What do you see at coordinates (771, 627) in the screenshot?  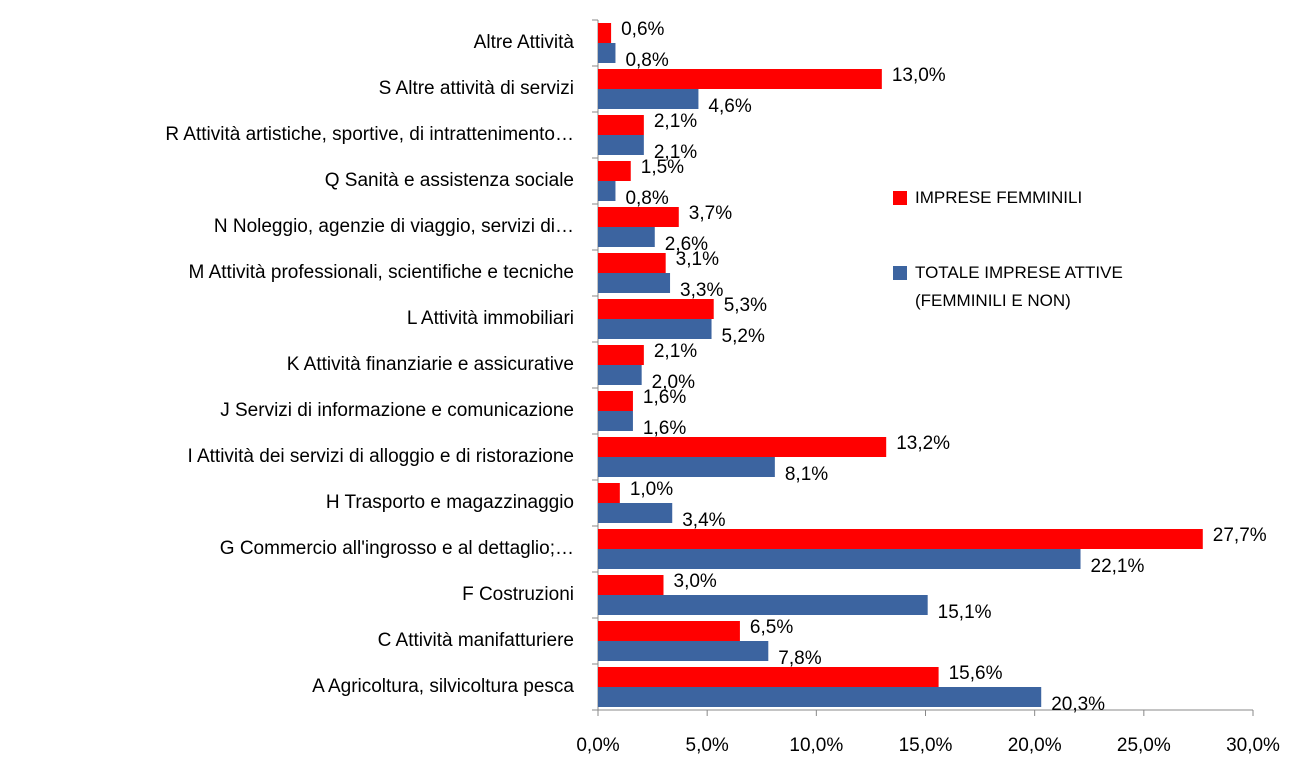 I see `data-label: 6,5%` at bounding box center [771, 627].